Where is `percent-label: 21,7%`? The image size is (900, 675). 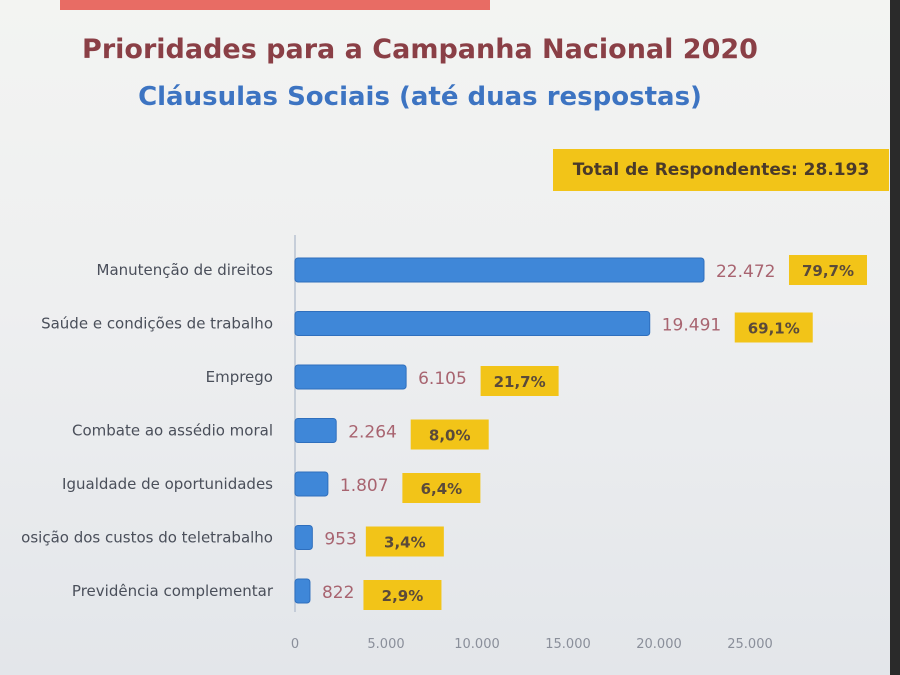
percent-label: 21,7% is located at coordinates (520, 382).